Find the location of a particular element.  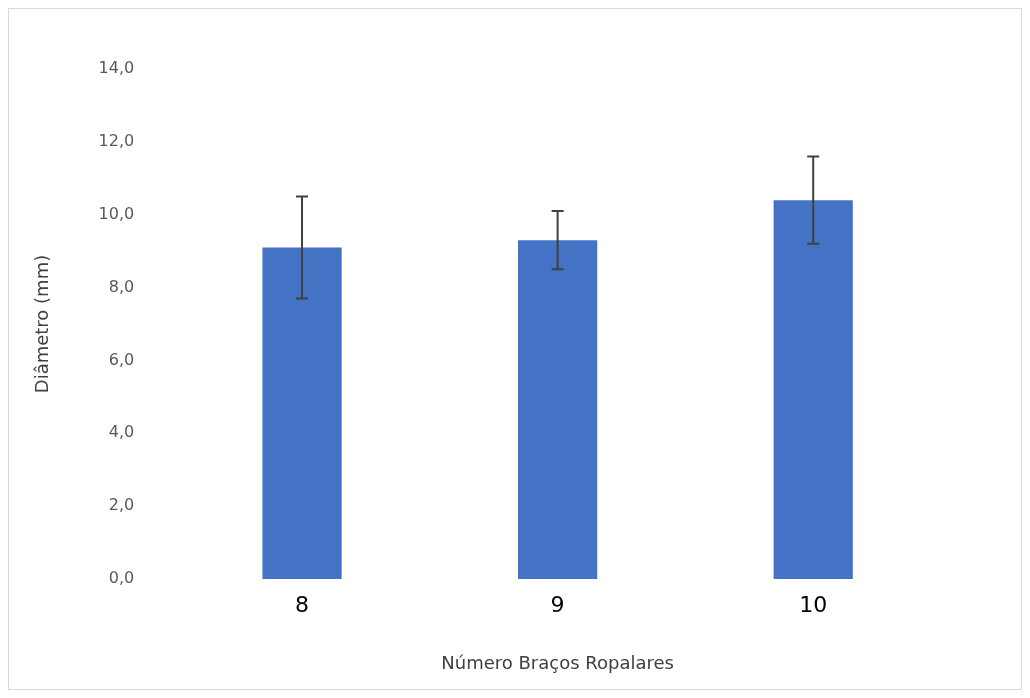

y-tick-label: 0,0 is located at coordinates (121, 578).